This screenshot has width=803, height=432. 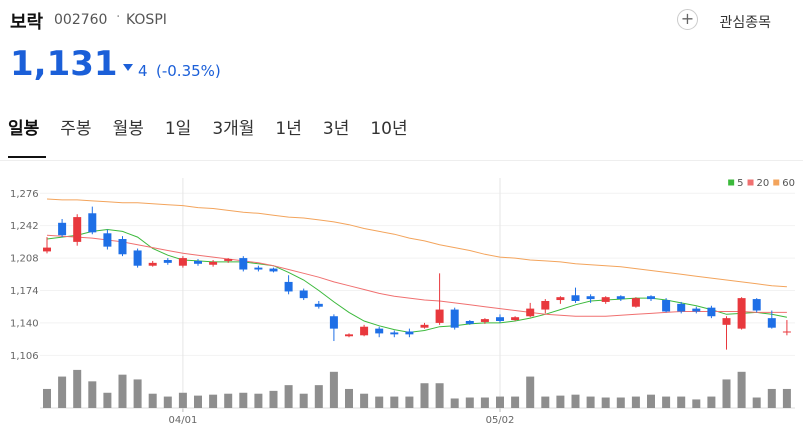 What do you see at coordinates (81, 20) in the screenshot?
I see `stock-code: 002760` at bounding box center [81, 20].